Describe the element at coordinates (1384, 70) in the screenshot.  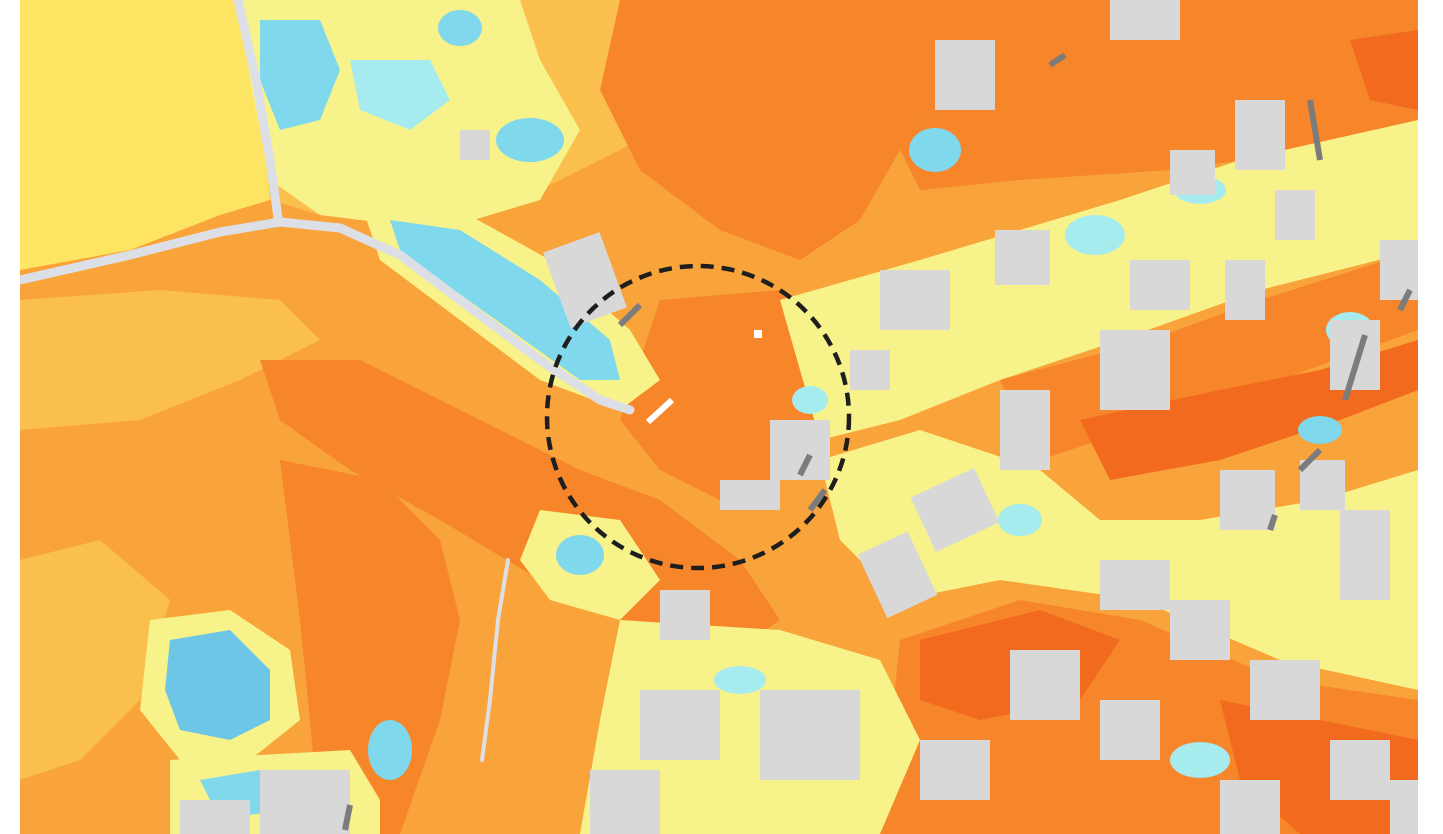
I see `hottest-patch-north-east` at that location.